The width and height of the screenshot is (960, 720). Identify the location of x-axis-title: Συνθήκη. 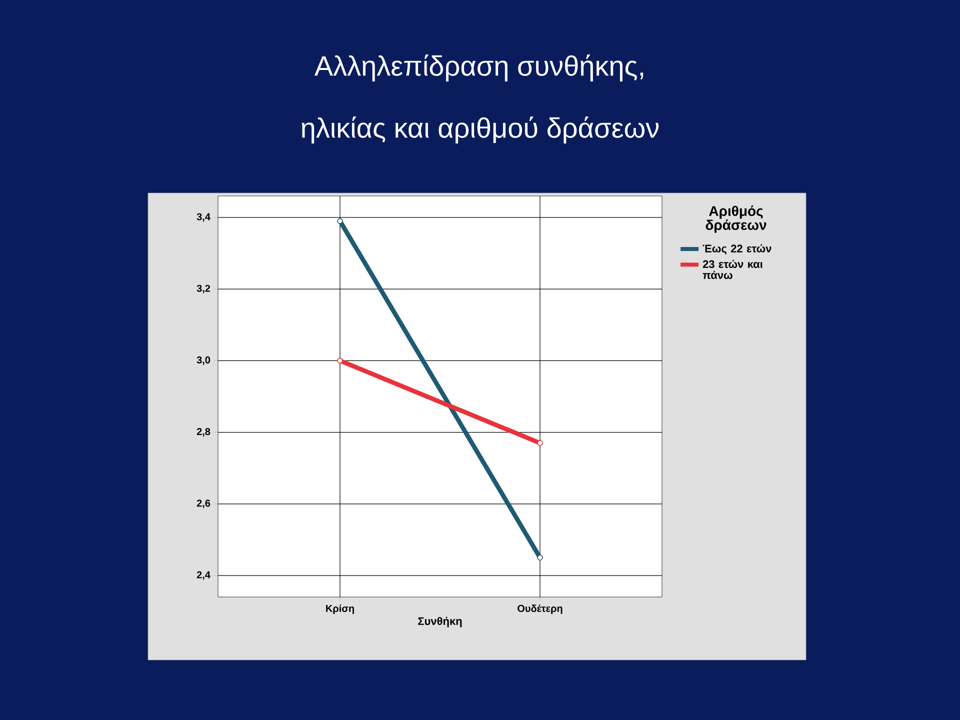
(440, 622).